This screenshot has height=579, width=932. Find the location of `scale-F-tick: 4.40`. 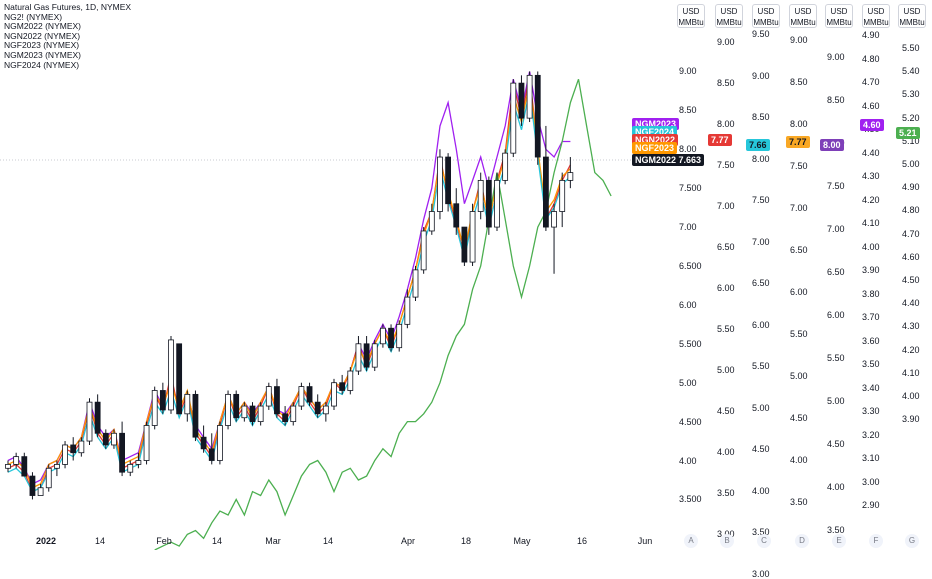

scale-F-tick: 4.40 is located at coordinates (911, 303).